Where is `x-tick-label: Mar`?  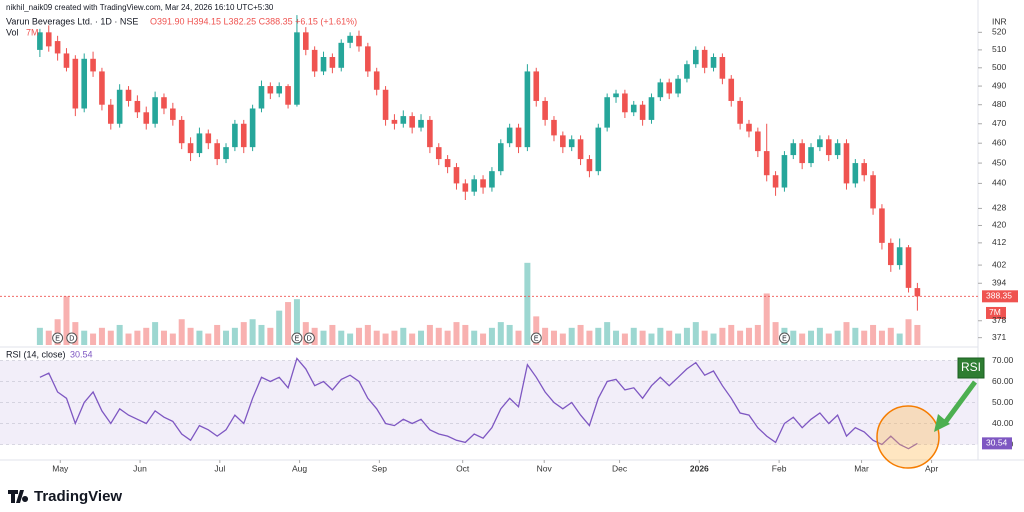 x-tick-label: Mar is located at coordinates (861, 468).